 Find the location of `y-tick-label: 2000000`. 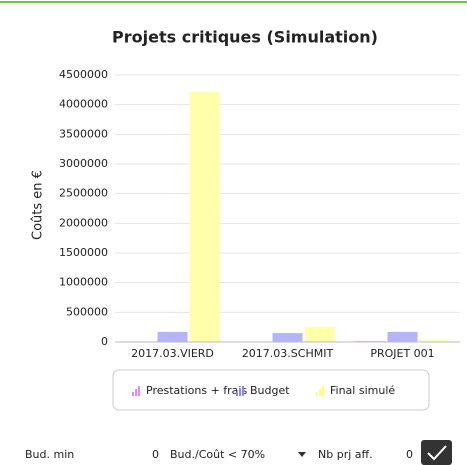

y-tick-label: 2000000 is located at coordinates (83, 222).